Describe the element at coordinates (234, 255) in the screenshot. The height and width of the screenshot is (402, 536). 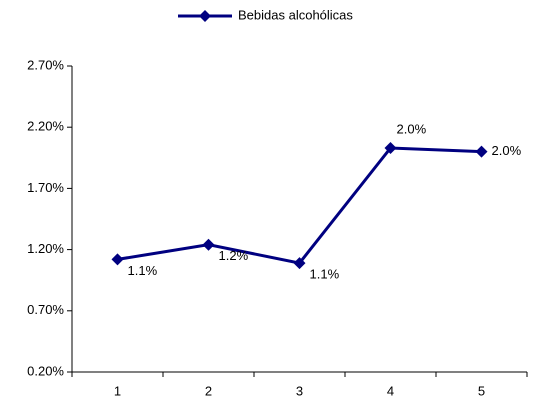
I see `data-label: 1.2%` at that location.